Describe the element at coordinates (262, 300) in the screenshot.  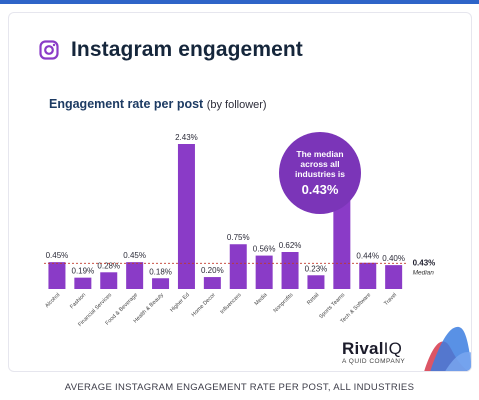
I see `x-tick-label-8: Media` at that location.